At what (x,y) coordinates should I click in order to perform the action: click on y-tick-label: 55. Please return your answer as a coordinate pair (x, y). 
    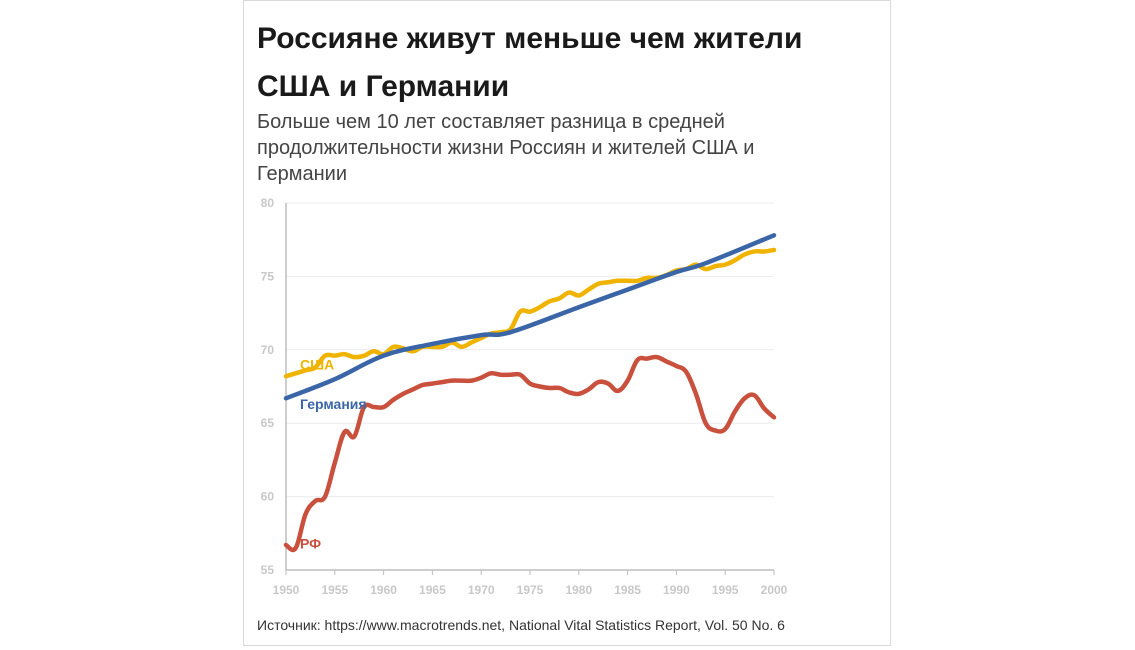
    Looking at the image, I should click on (268, 570).